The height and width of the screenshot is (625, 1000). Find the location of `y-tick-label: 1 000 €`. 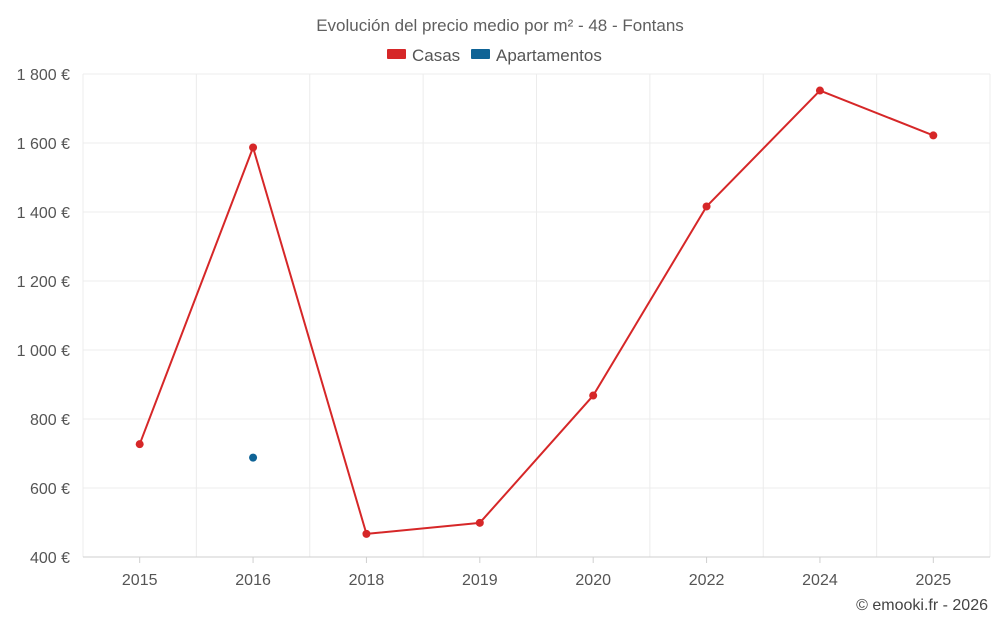

y-tick-label: 1 000 € is located at coordinates (43, 351).